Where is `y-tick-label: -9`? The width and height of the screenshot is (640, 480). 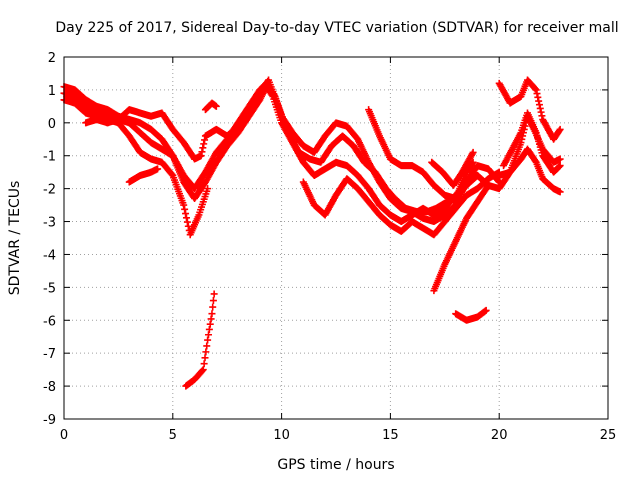
y-tick-label: -9 is located at coordinates (49, 420).